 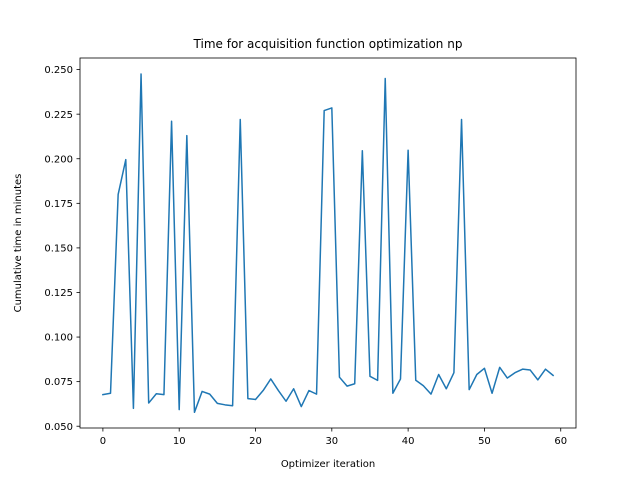 What do you see at coordinates (58, 70) in the screenshot?
I see `y-tick-label: 0.250` at bounding box center [58, 70].